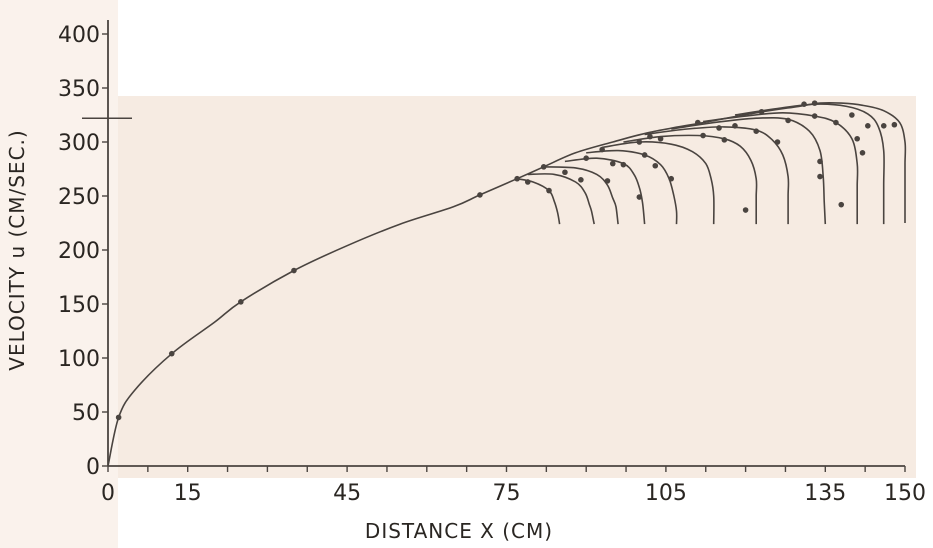  I want to click on y-tick-label: 0, so click(93, 467).